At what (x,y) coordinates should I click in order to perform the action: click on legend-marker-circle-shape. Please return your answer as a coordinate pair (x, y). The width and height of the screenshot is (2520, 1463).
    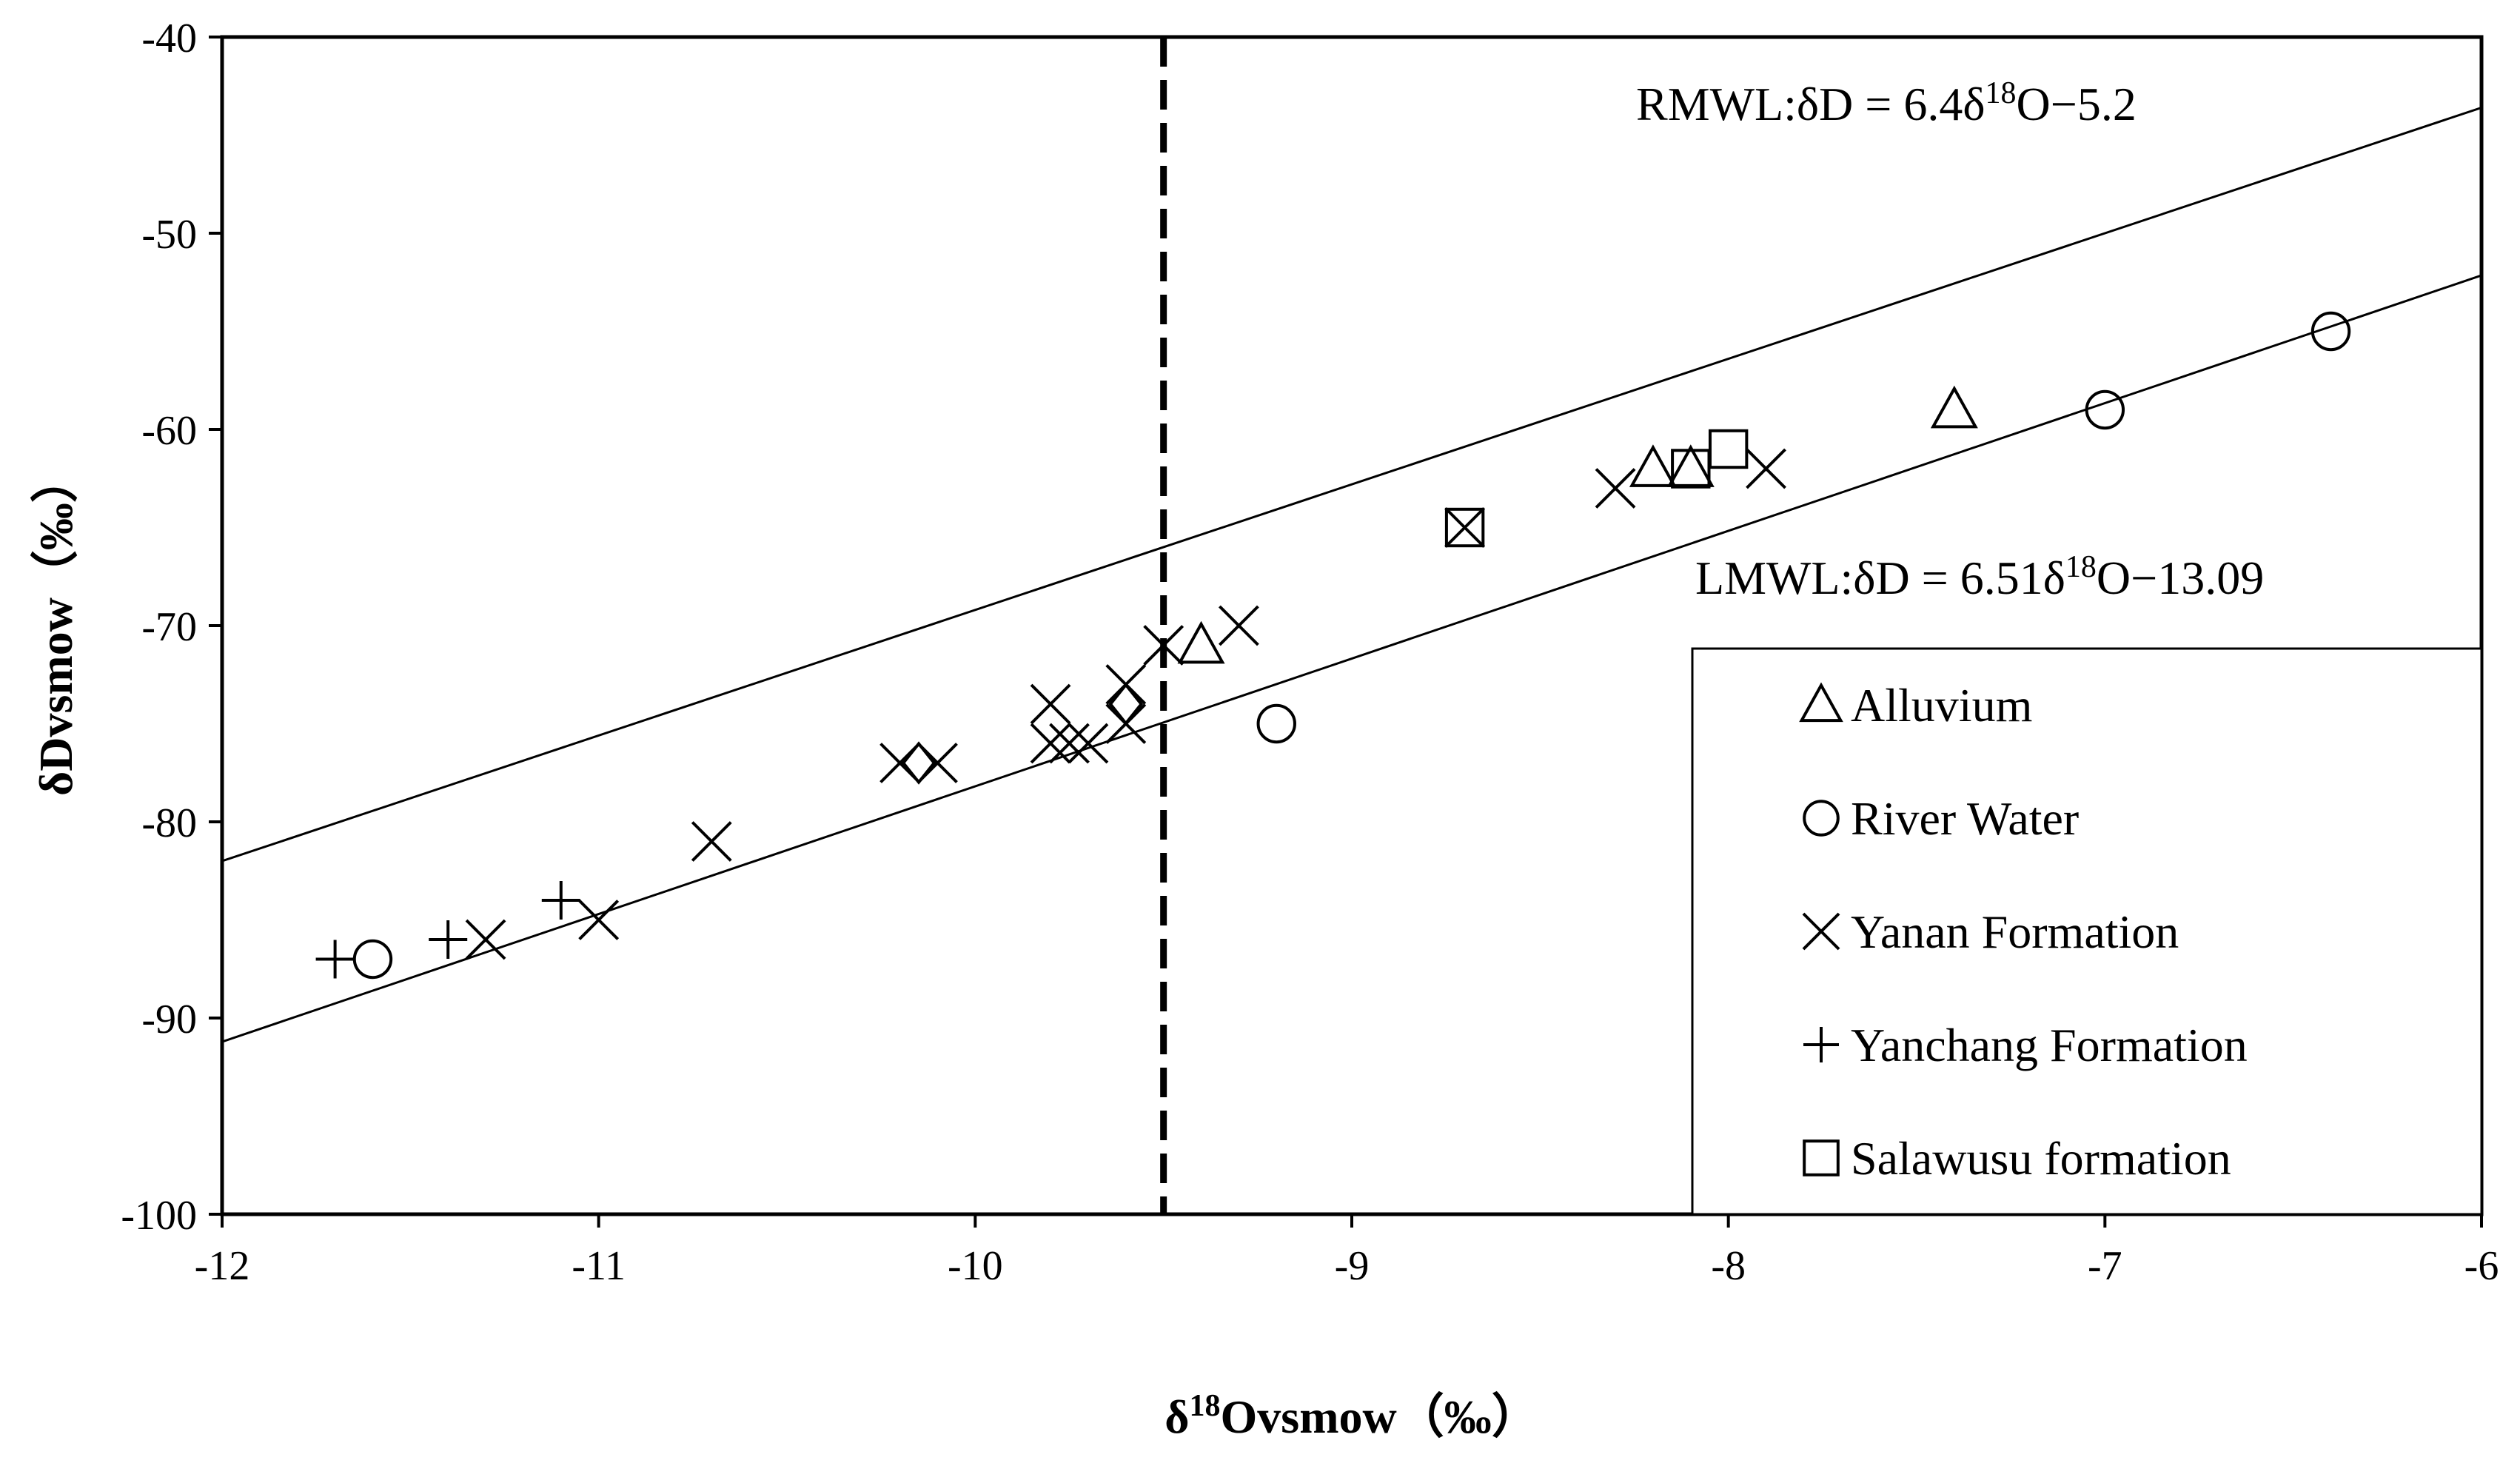
    Looking at the image, I should click on (1821, 819).